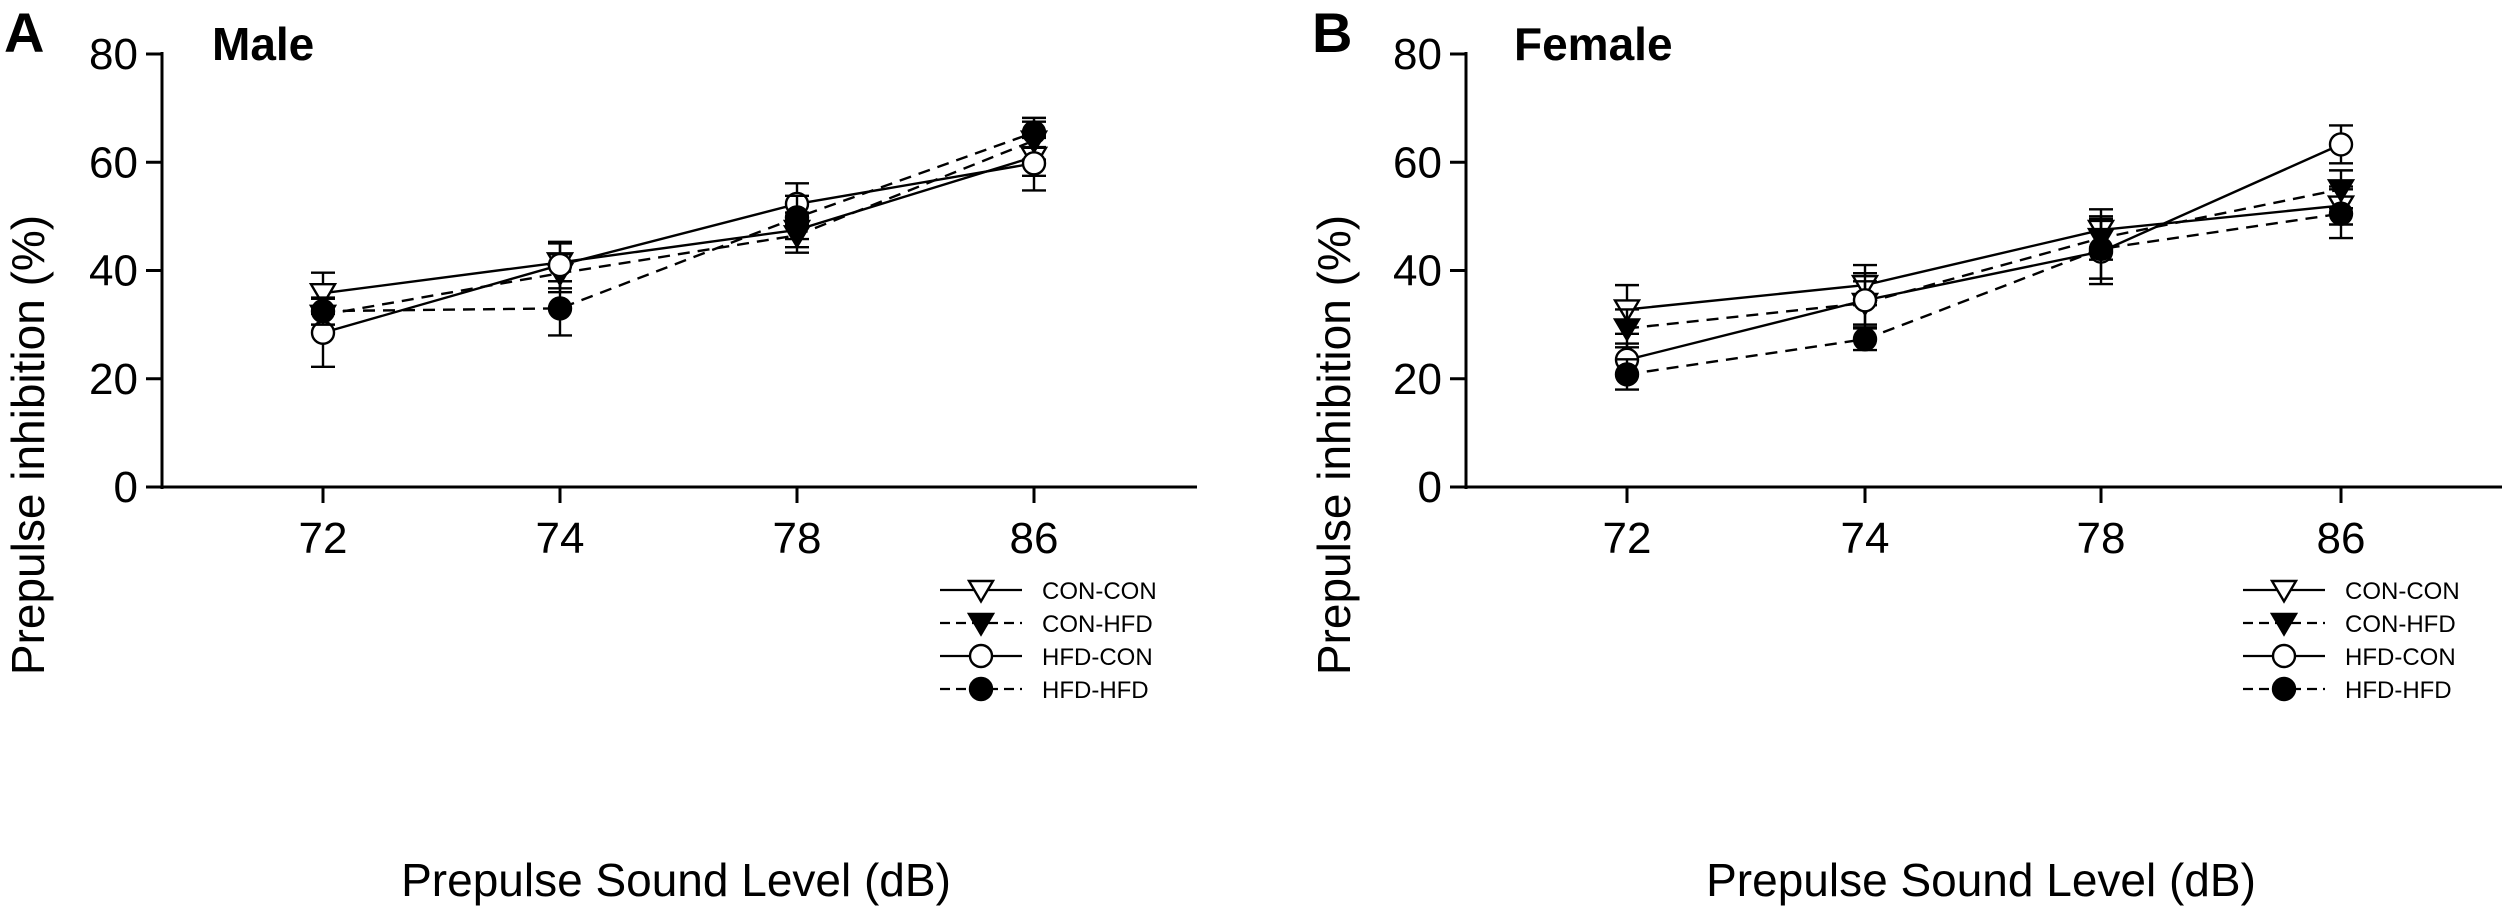 This screenshot has width=2510, height=908. What do you see at coordinates (113, 54) in the screenshot?
I see `panel-a-y-tick-label: 80` at bounding box center [113, 54].